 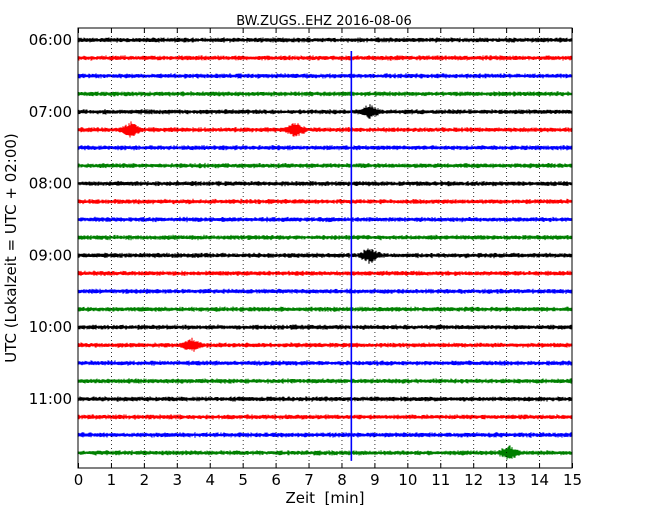 I want to click on x-tick-label: 3, so click(x=178, y=480).